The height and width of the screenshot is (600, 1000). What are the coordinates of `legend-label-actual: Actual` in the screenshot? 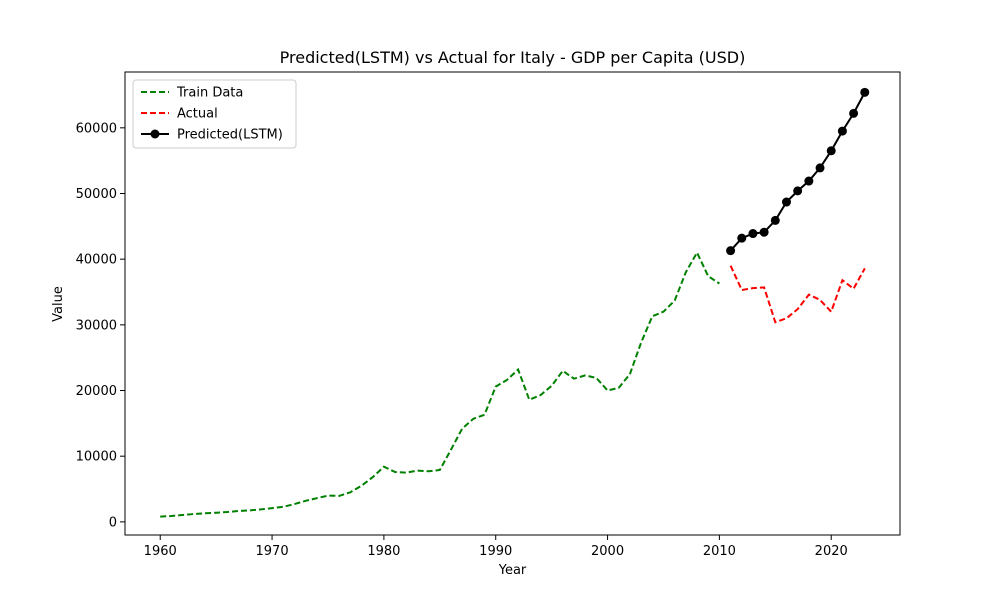 It's located at (197, 114).